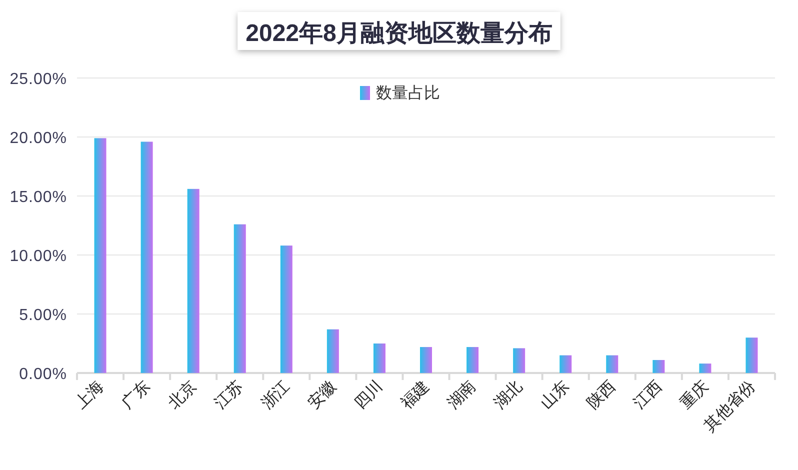 The height and width of the screenshot is (470, 798). Describe the element at coordinates (43, 374) in the screenshot. I see `y-tick-label: 0.00%` at that location.